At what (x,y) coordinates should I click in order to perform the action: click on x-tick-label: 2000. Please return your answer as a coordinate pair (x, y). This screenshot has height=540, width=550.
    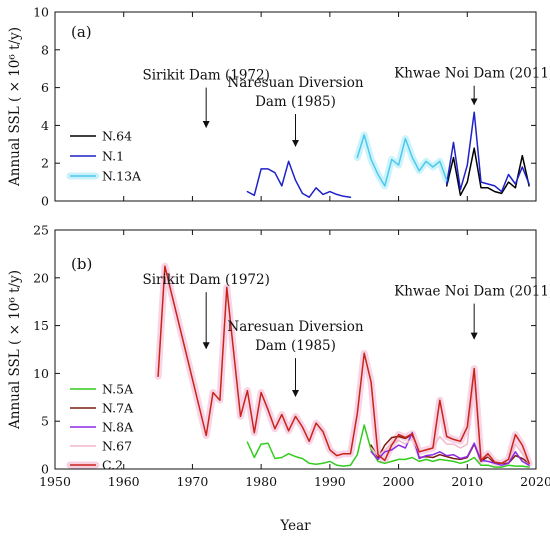
    Looking at the image, I should click on (399, 481).